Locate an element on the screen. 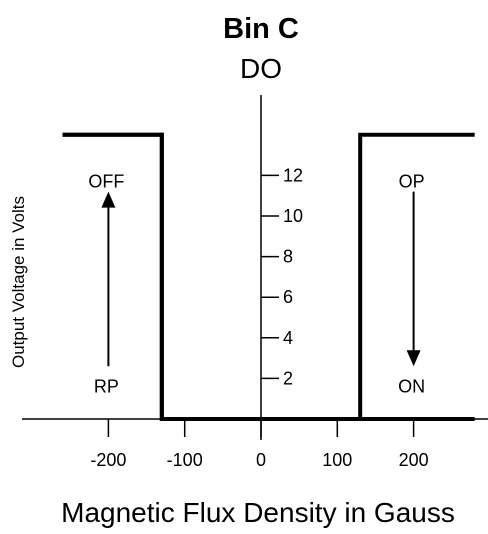 Image resolution: width=488 pixels, height=534 pixels. annotation-rp: RP is located at coordinates (106, 387).